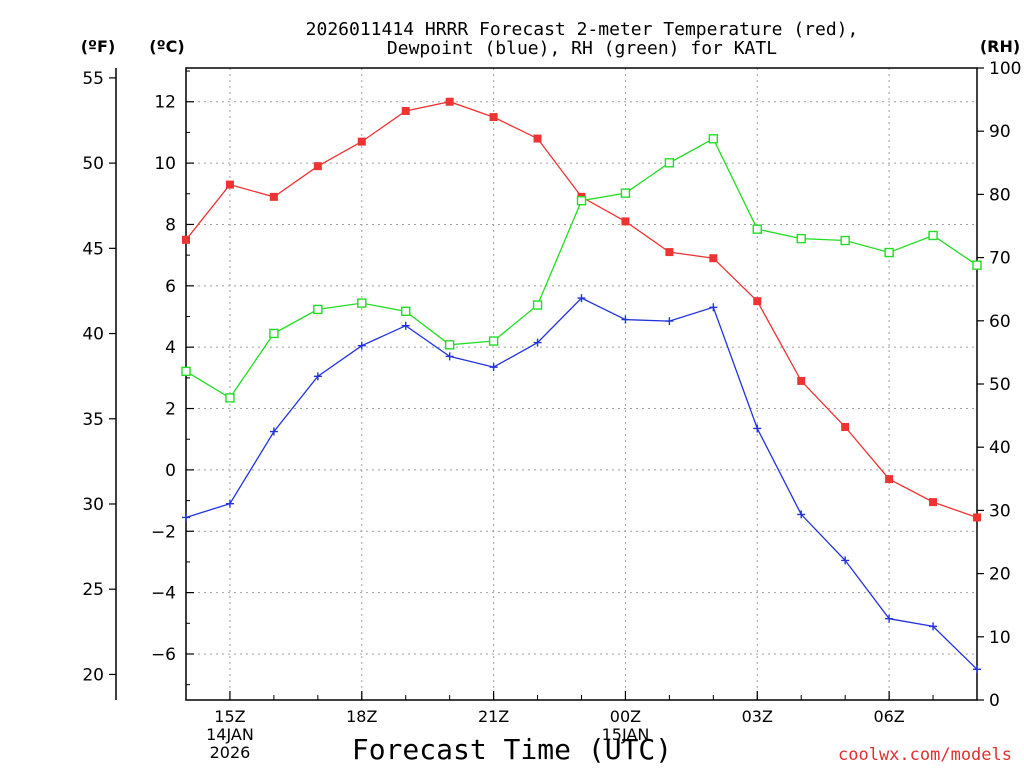  I want to click on celsius-unit-label: (ºC), so click(166, 46).